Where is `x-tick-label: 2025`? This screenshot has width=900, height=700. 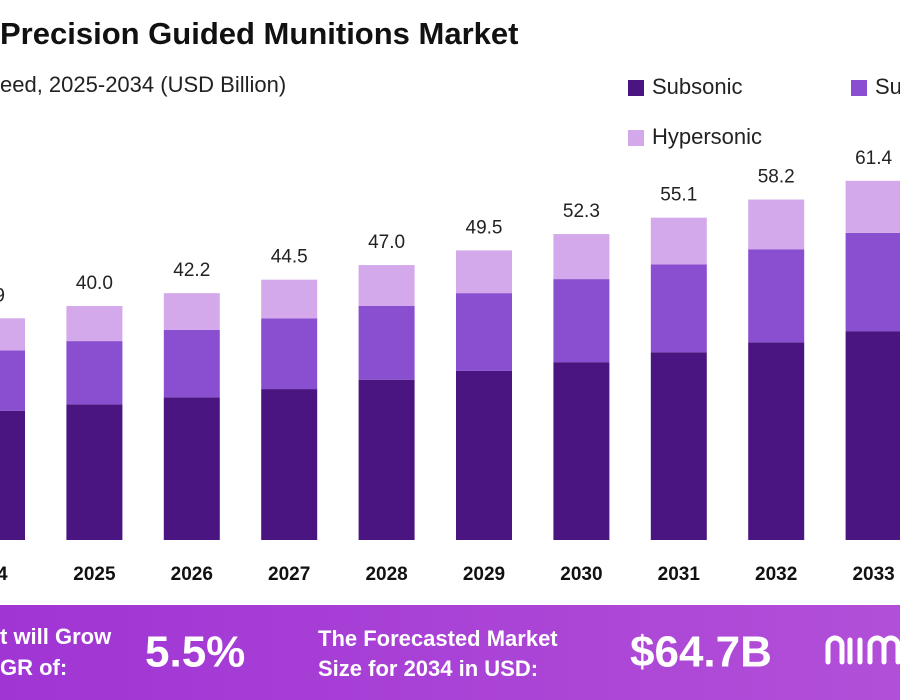
x-tick-label: 2025 is located at coordinates (94, 574).